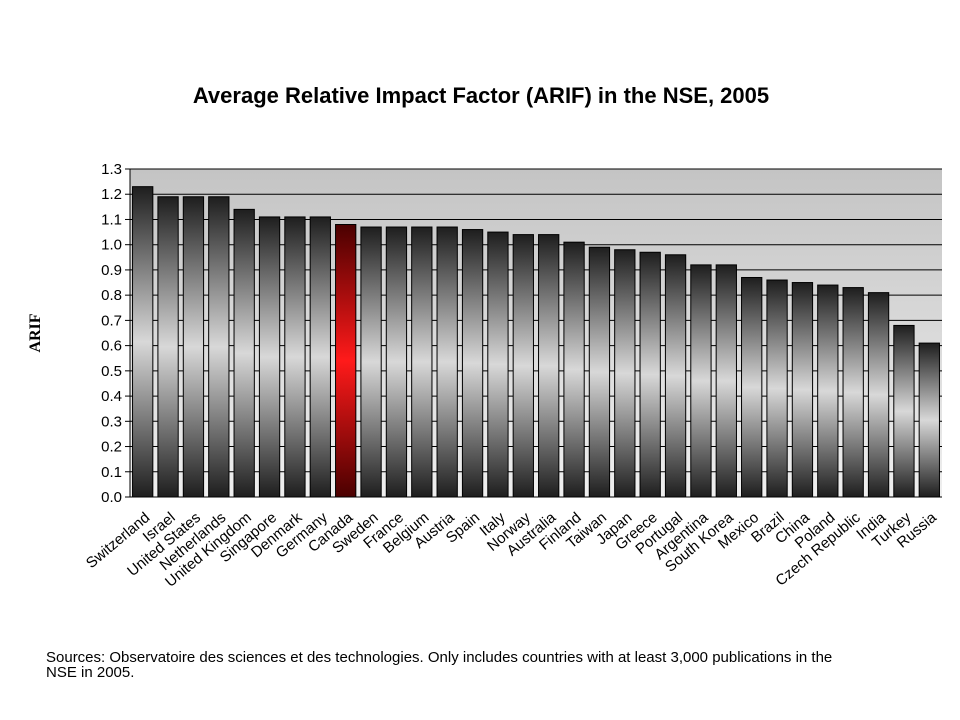 Image resolution: width=960 pixels, height=720 pixels. I want to click on y-tick-label: 1.0, so click(111, 245).